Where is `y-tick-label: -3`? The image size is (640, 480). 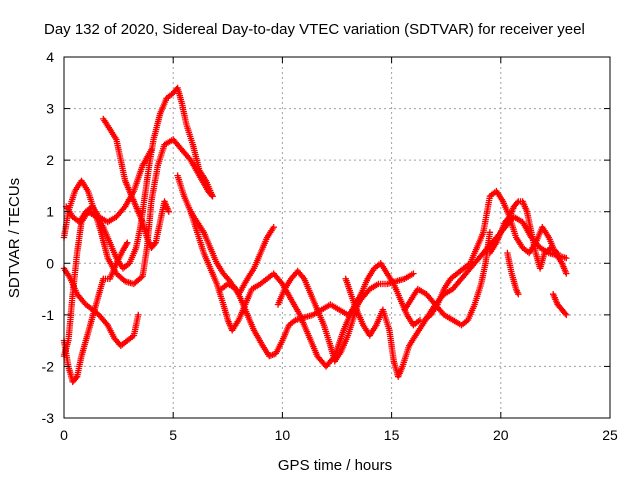 y-tick-label: -3 is located at coordinates (48, 418).